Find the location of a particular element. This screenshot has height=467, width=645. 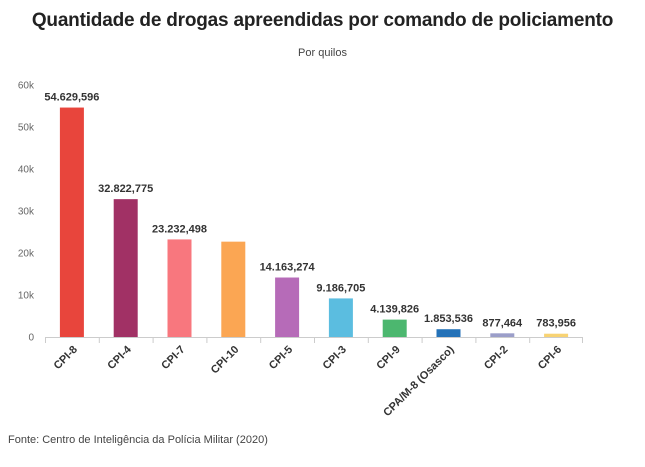

category-label: CPI-7 is located at coordinates (173, 358).